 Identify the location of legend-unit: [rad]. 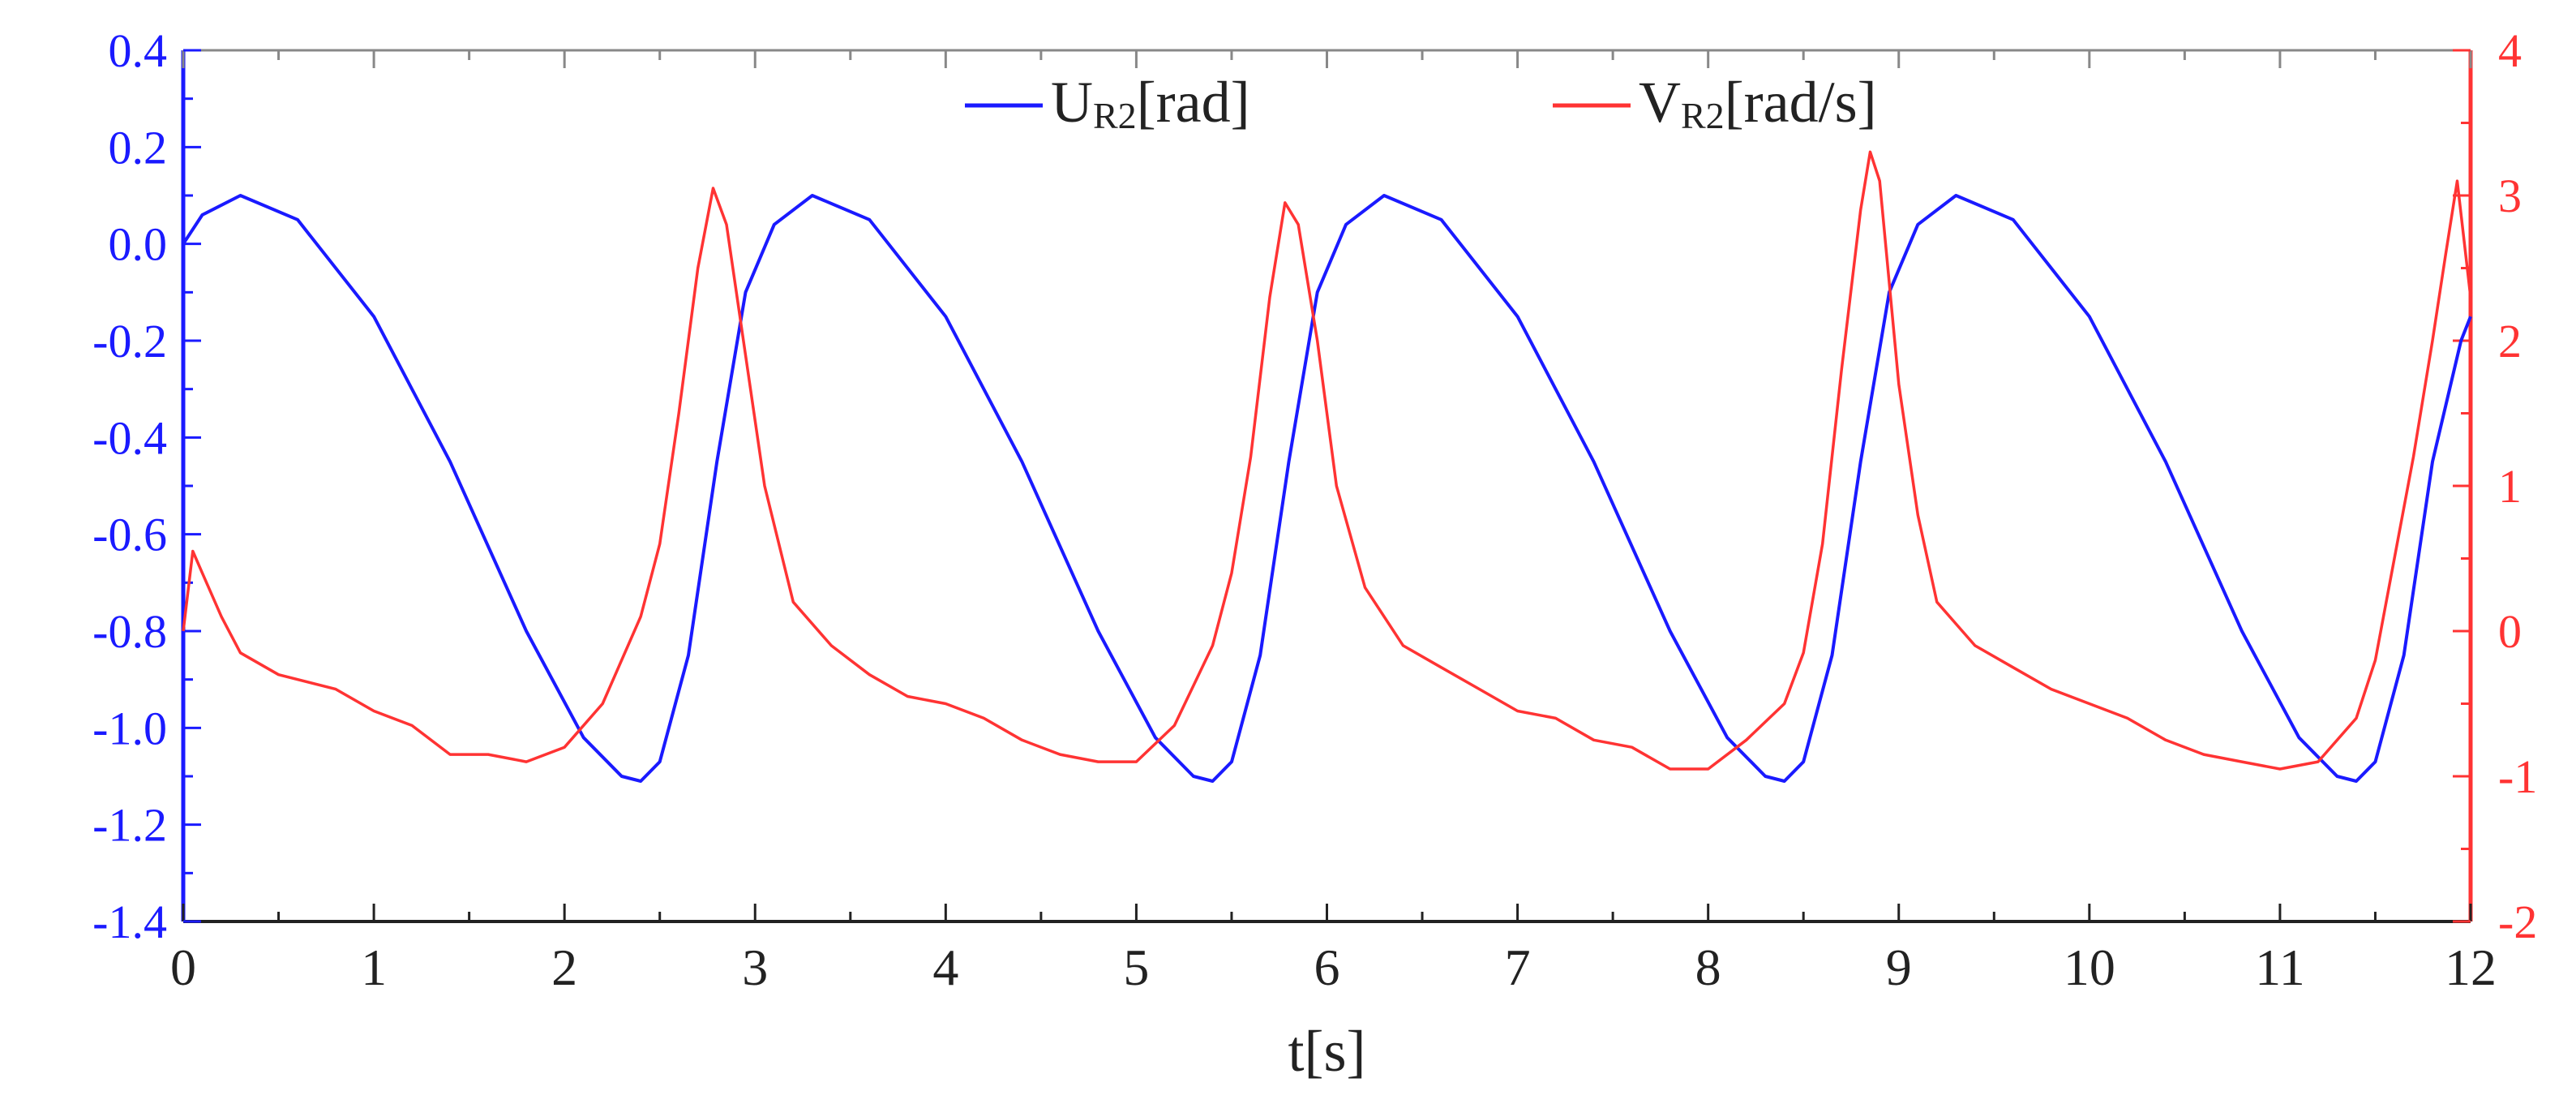
(1193, 103).